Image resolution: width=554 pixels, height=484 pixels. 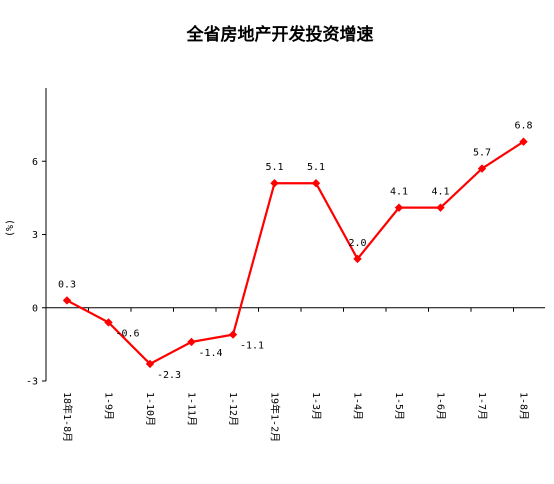 I want to click on data-label: 5.7, so click(x=482, y=153).